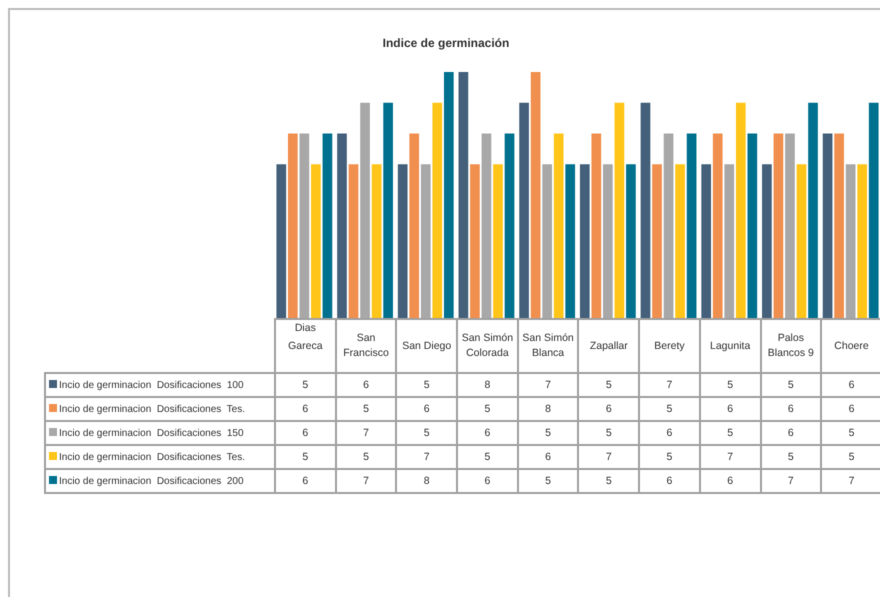 Image resolution: width=880 pixels, height=597 pixels. What do you see at coordinates (305, 346) in the screenshot?
I see `x-tick-label: Gareca` at bounding box center [305, 346].